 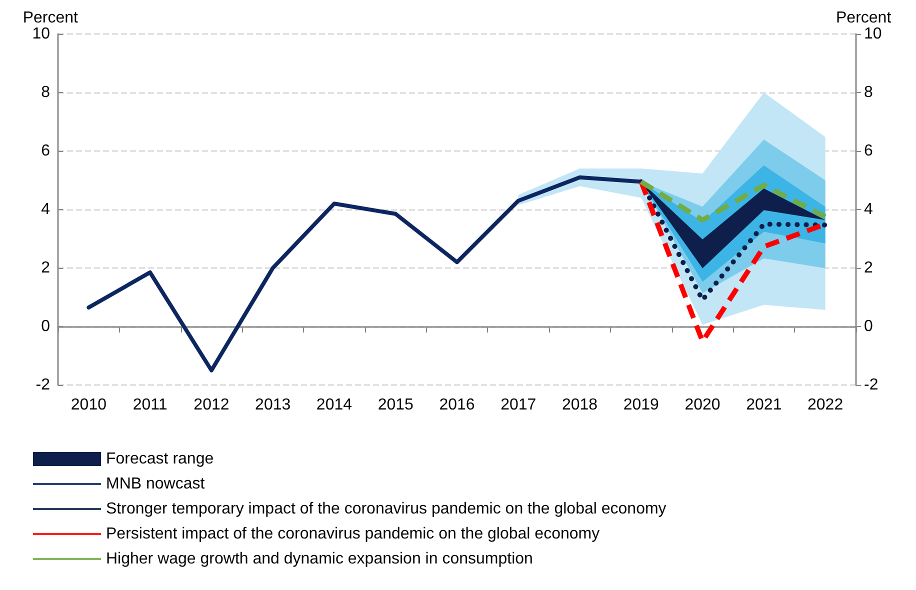 I want to click on x-tick-label: 2013, so click(x=273, y=405).